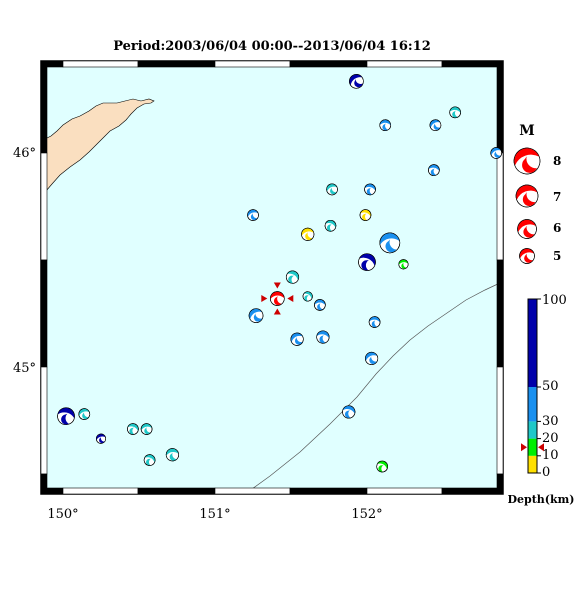  Describe the element at coordinates (24, 368) in the screenshot. I see `lat-label-45: 45°` at that location.